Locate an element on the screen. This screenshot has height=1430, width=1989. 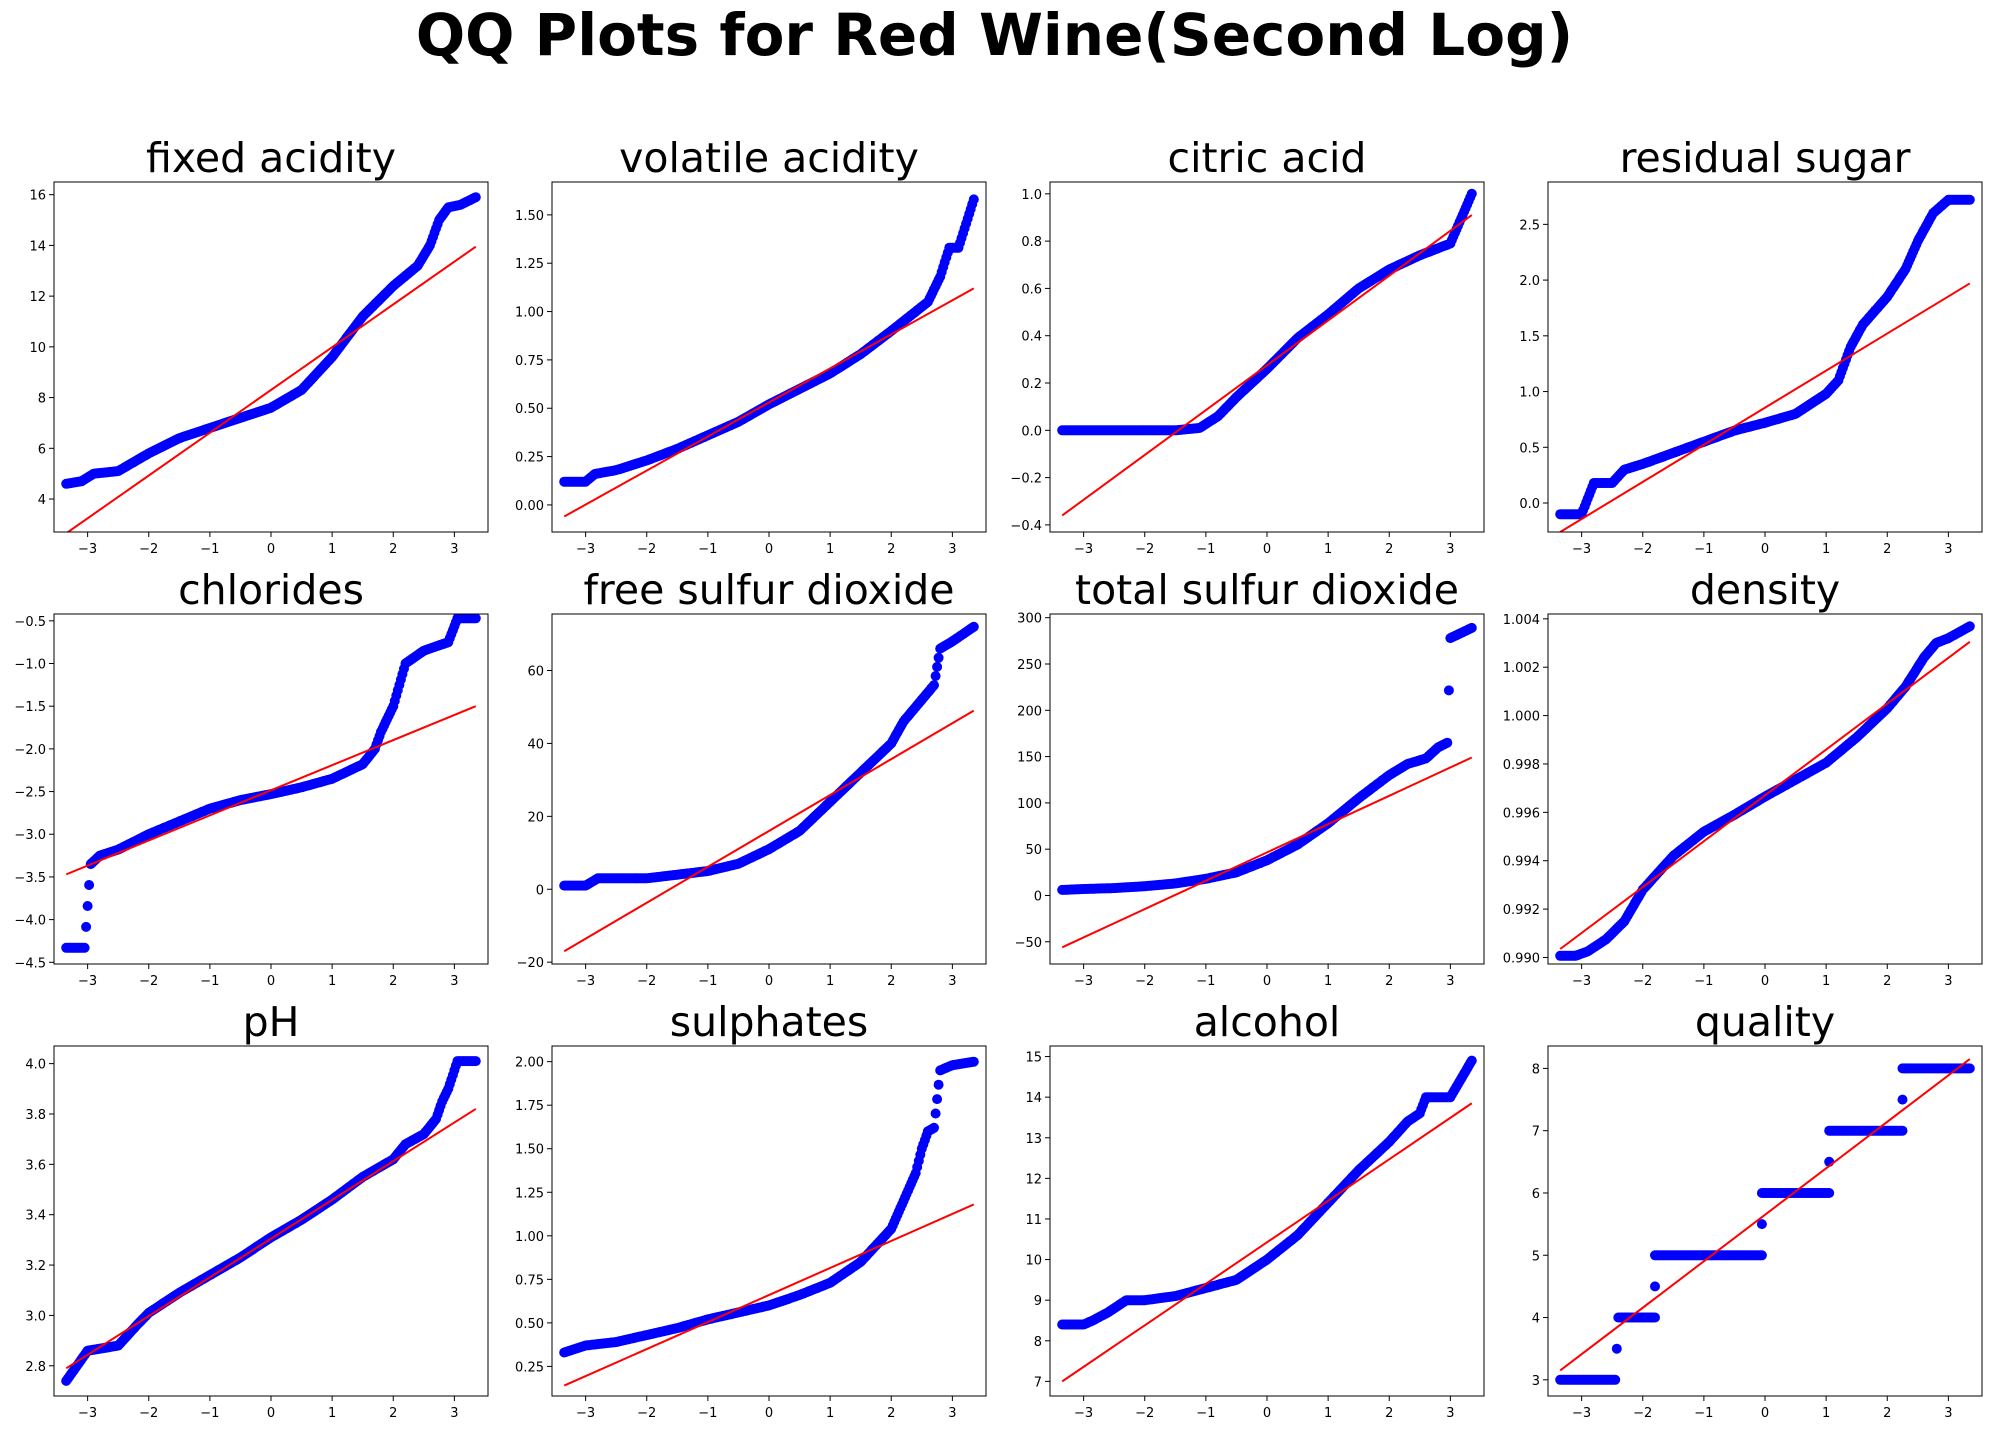
y-tick-label: 3.2 is located at coordinates (35, 1266).